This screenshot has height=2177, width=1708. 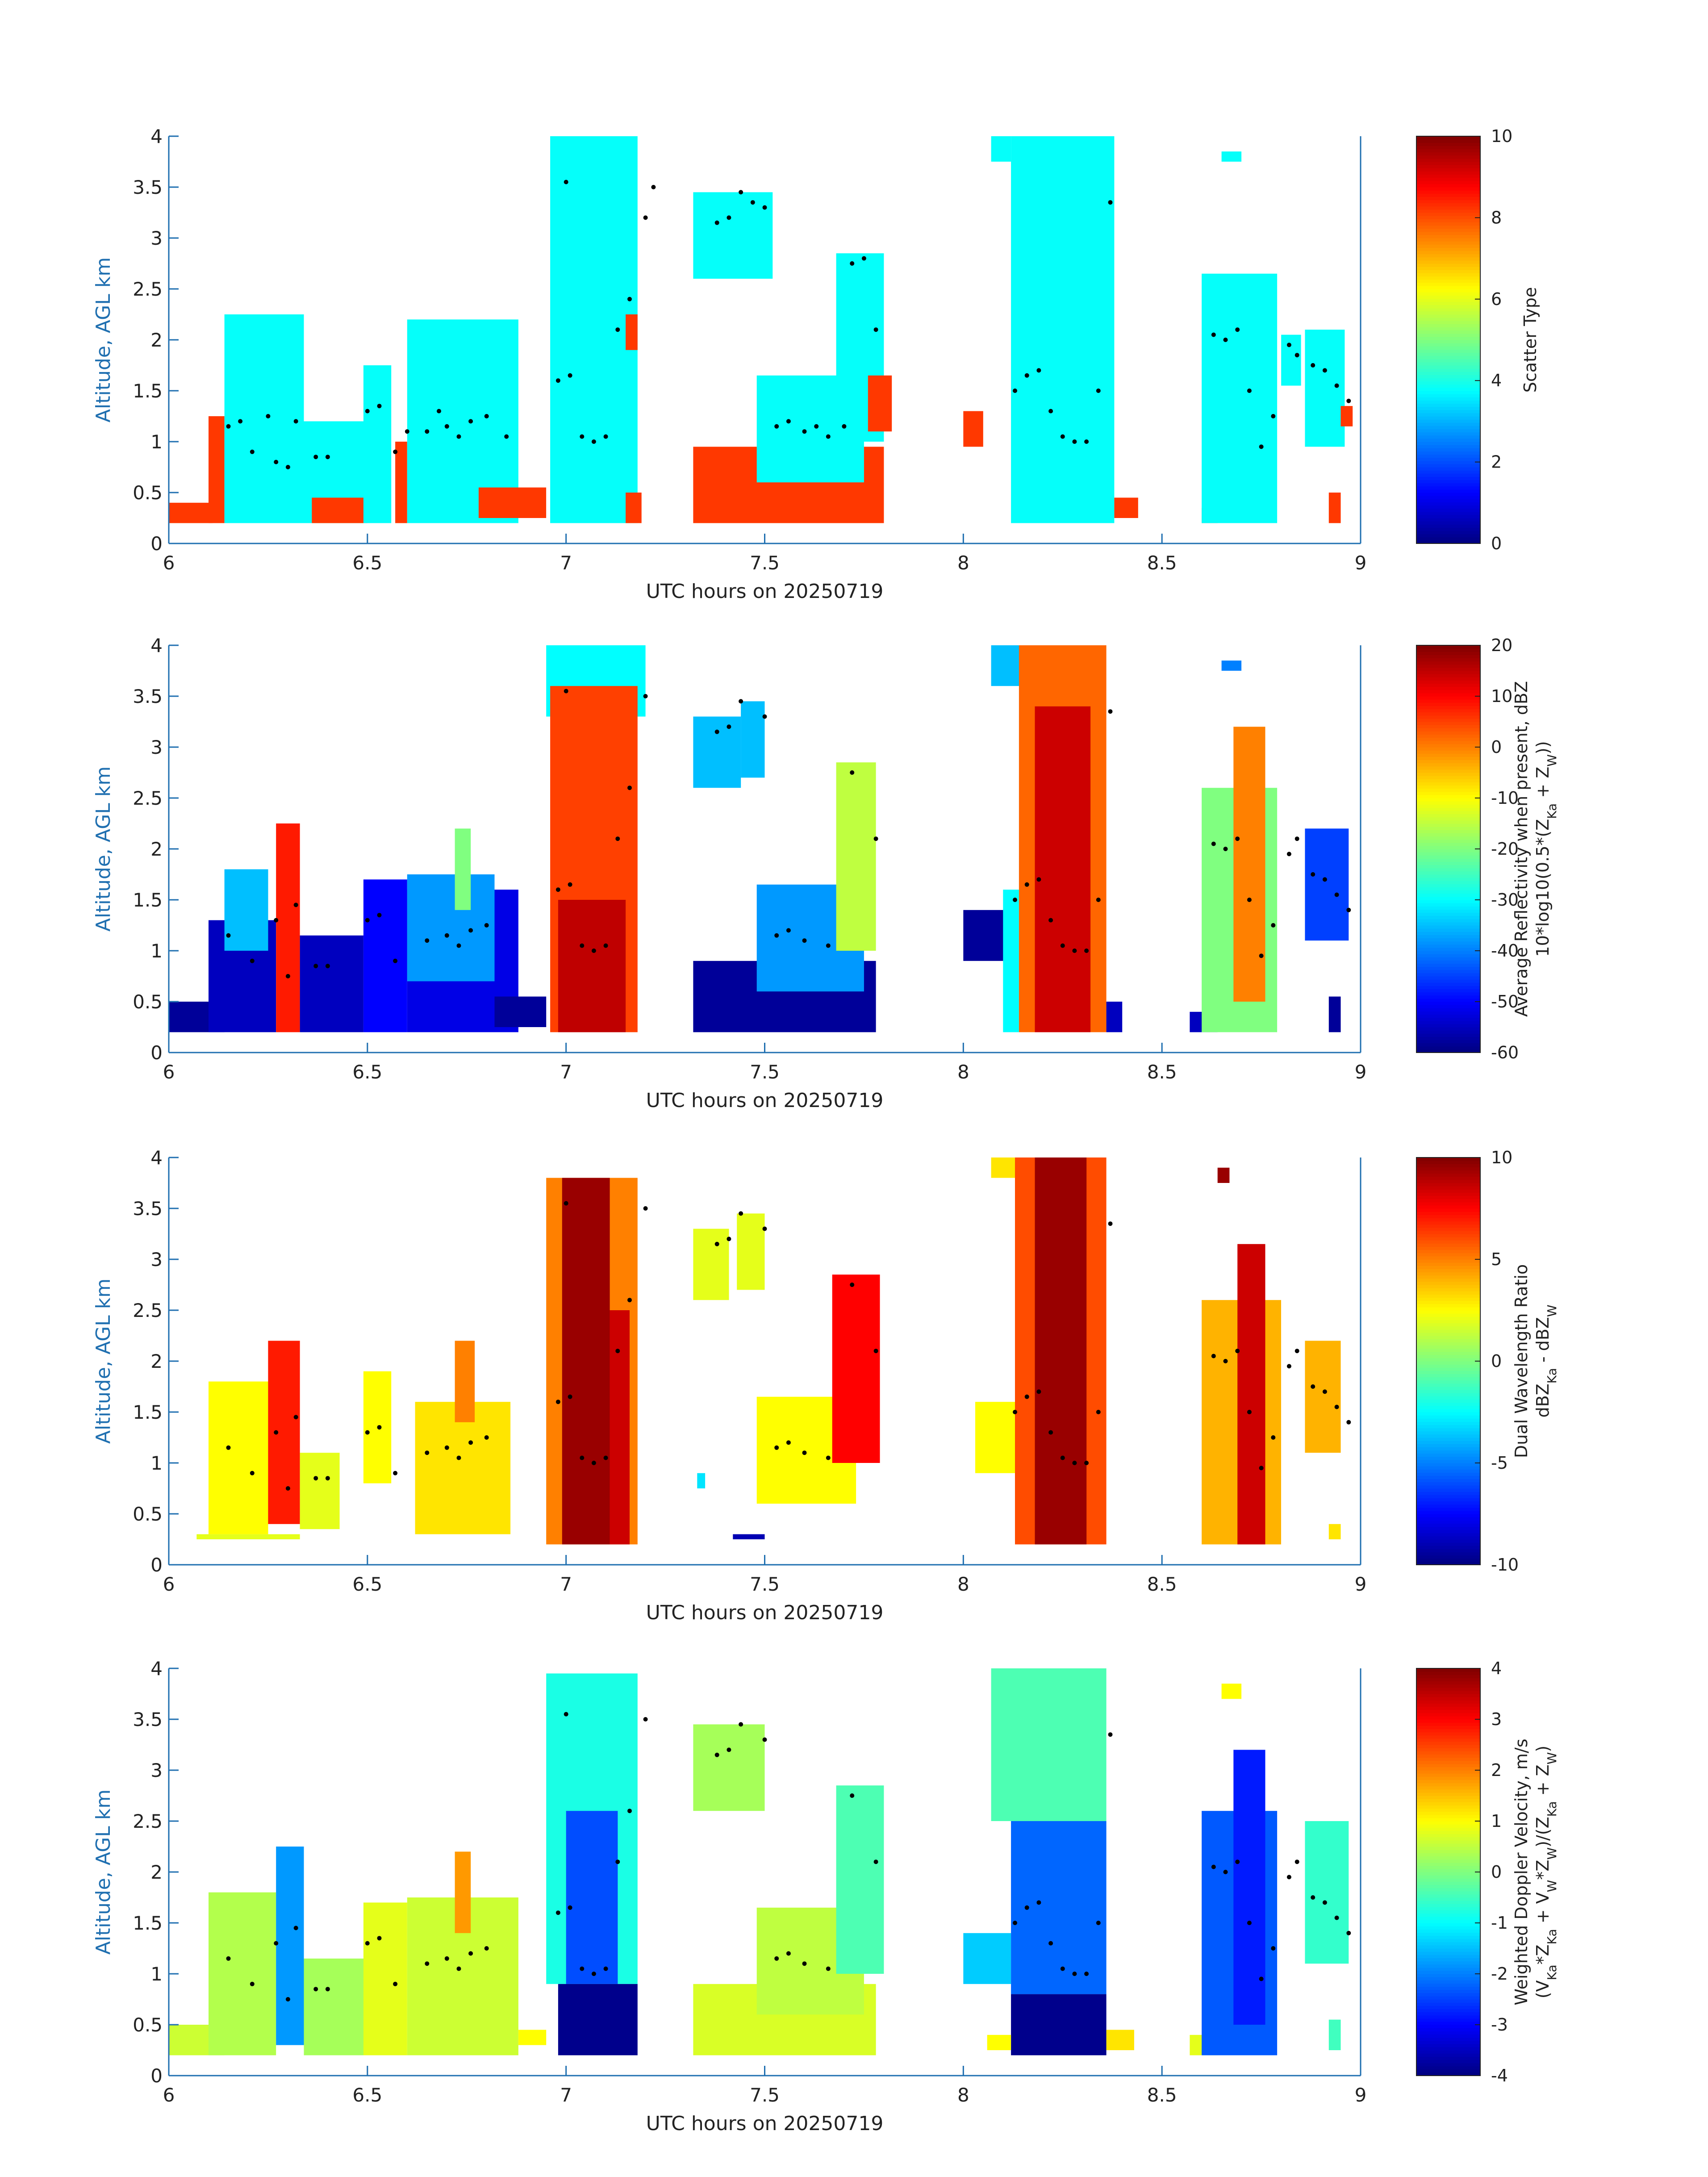 I want to click on colorbar-tick-label: -50, so click(x=1505, y=1001).